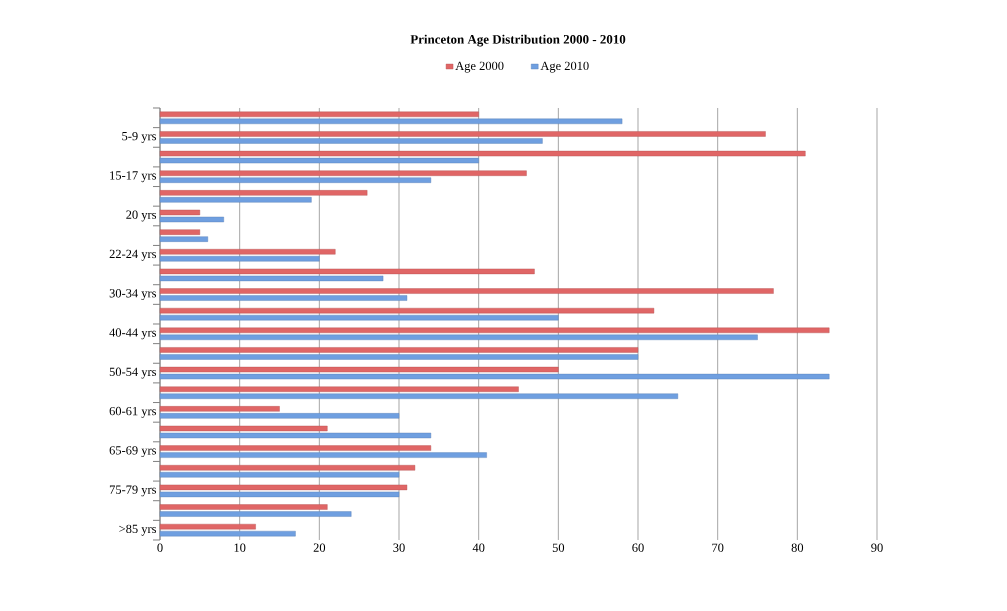  What do you see at coordinates (564, 67) in the screenshot?
I see `legend-label: Age 2010` at bounding box center [564, 67].